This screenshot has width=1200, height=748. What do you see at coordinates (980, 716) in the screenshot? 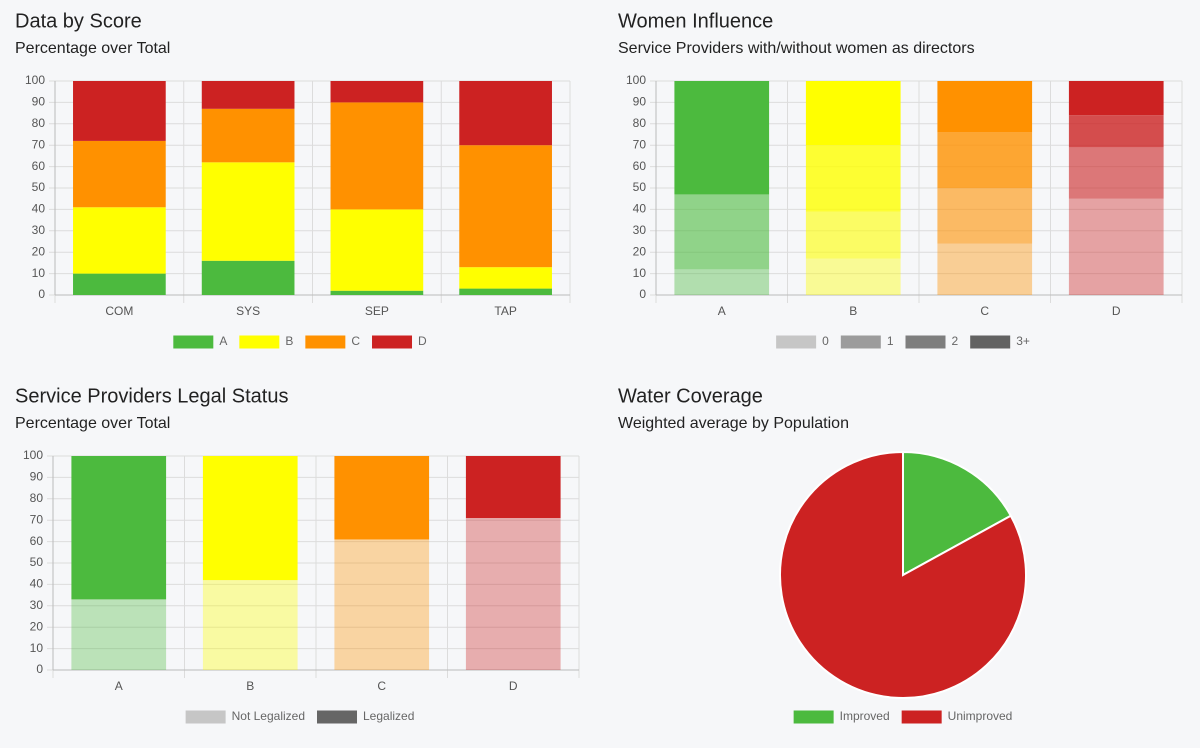
I see `legend-label: Unimproved` at bounding box center [980, 716].